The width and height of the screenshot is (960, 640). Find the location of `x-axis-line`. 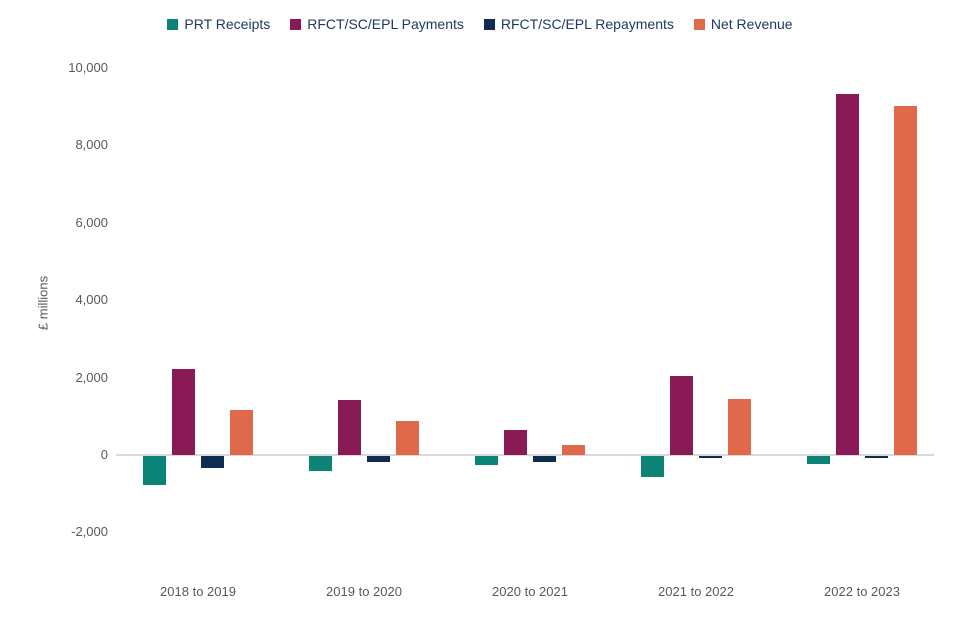

x-axis-line is located at coordinates (525, 455).